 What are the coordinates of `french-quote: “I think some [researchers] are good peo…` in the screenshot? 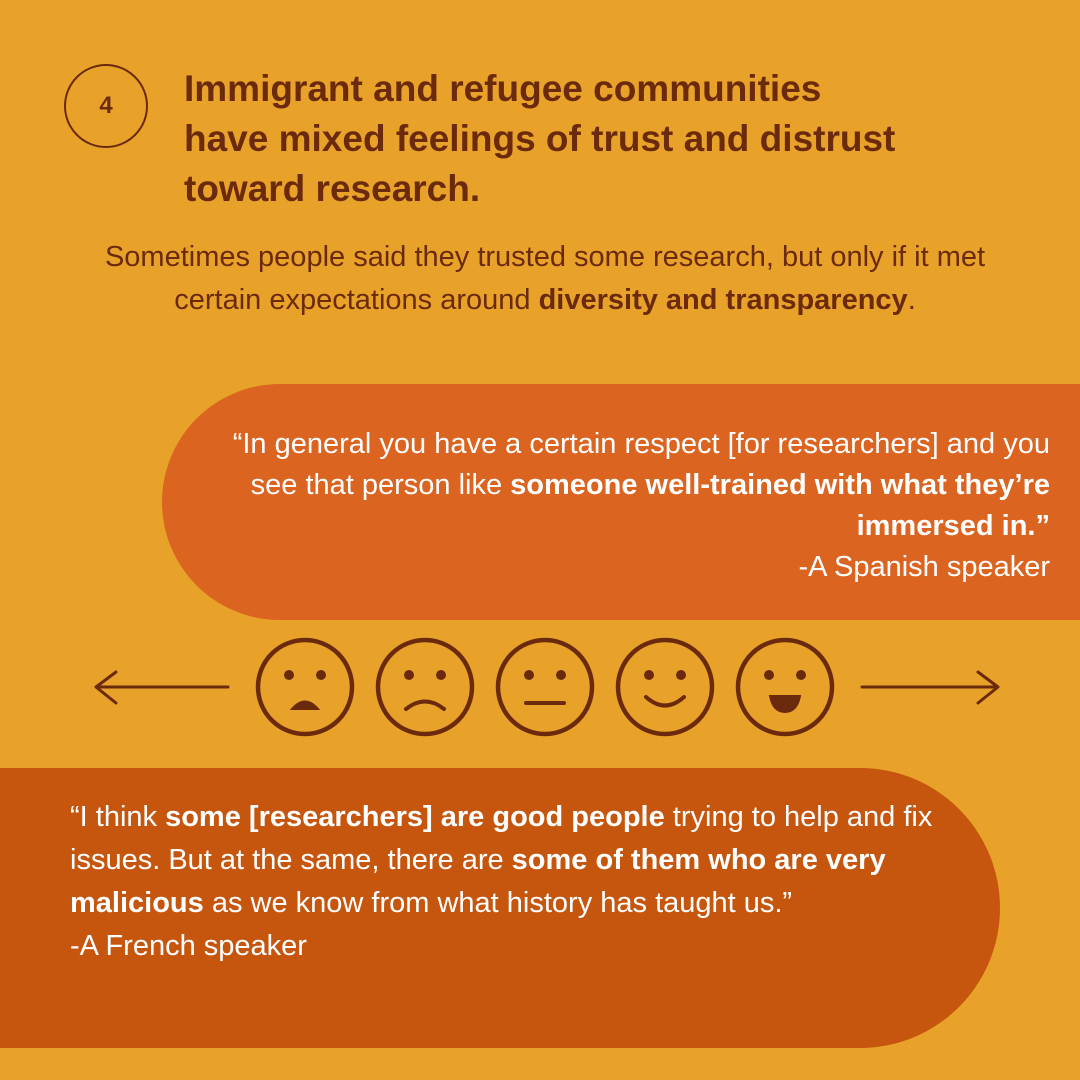 It's located at (510, 882).